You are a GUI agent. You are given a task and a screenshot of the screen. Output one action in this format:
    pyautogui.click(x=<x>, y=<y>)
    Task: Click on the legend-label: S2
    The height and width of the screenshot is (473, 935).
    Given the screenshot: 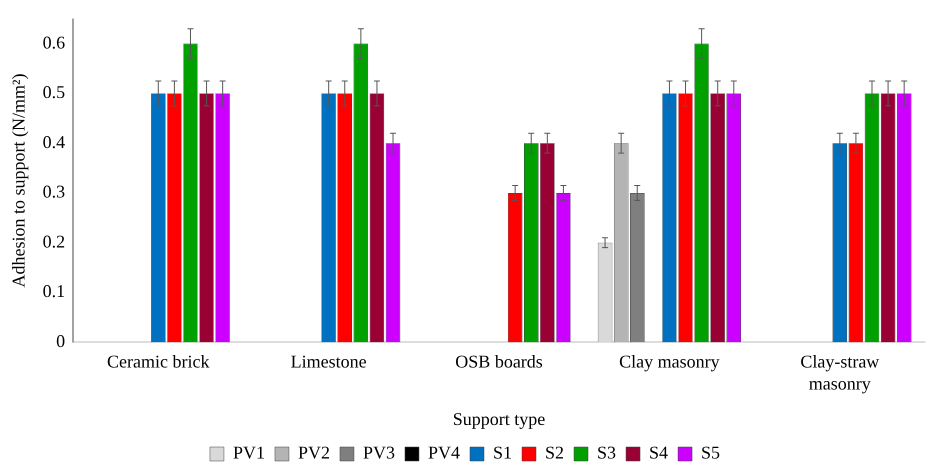 What is the action you would take?
    pyautogui.click(x=554, y=452)
    